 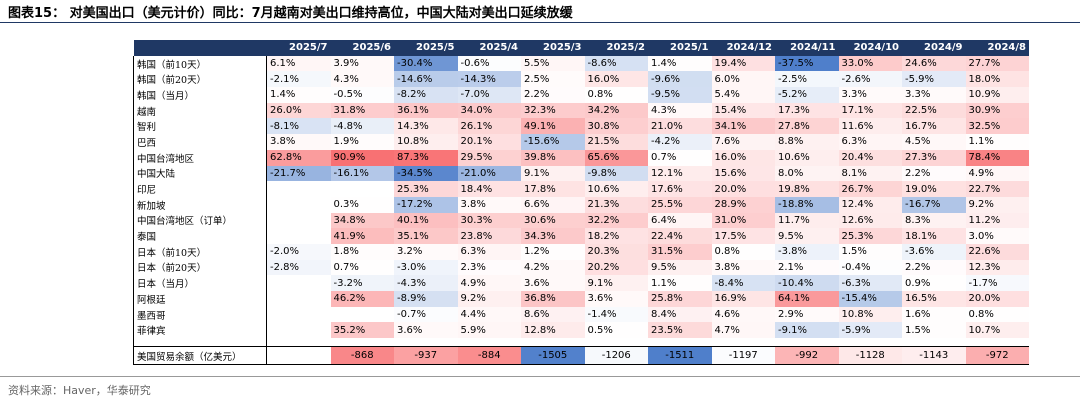 What do you see at coordinates (743, 236) in the screenshot?
I see `cell: 17.5%` at bounding box center [743, 236].